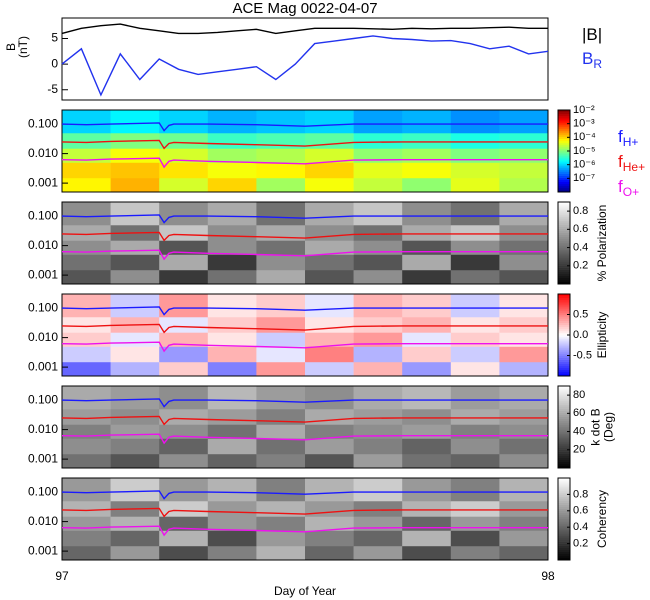 This screenshot has height=600, width=650. What do you see at coordinates (579, 413) in the screenshot?
I see `colorbar-tick-label: 60` at bounding box center [579, 413].